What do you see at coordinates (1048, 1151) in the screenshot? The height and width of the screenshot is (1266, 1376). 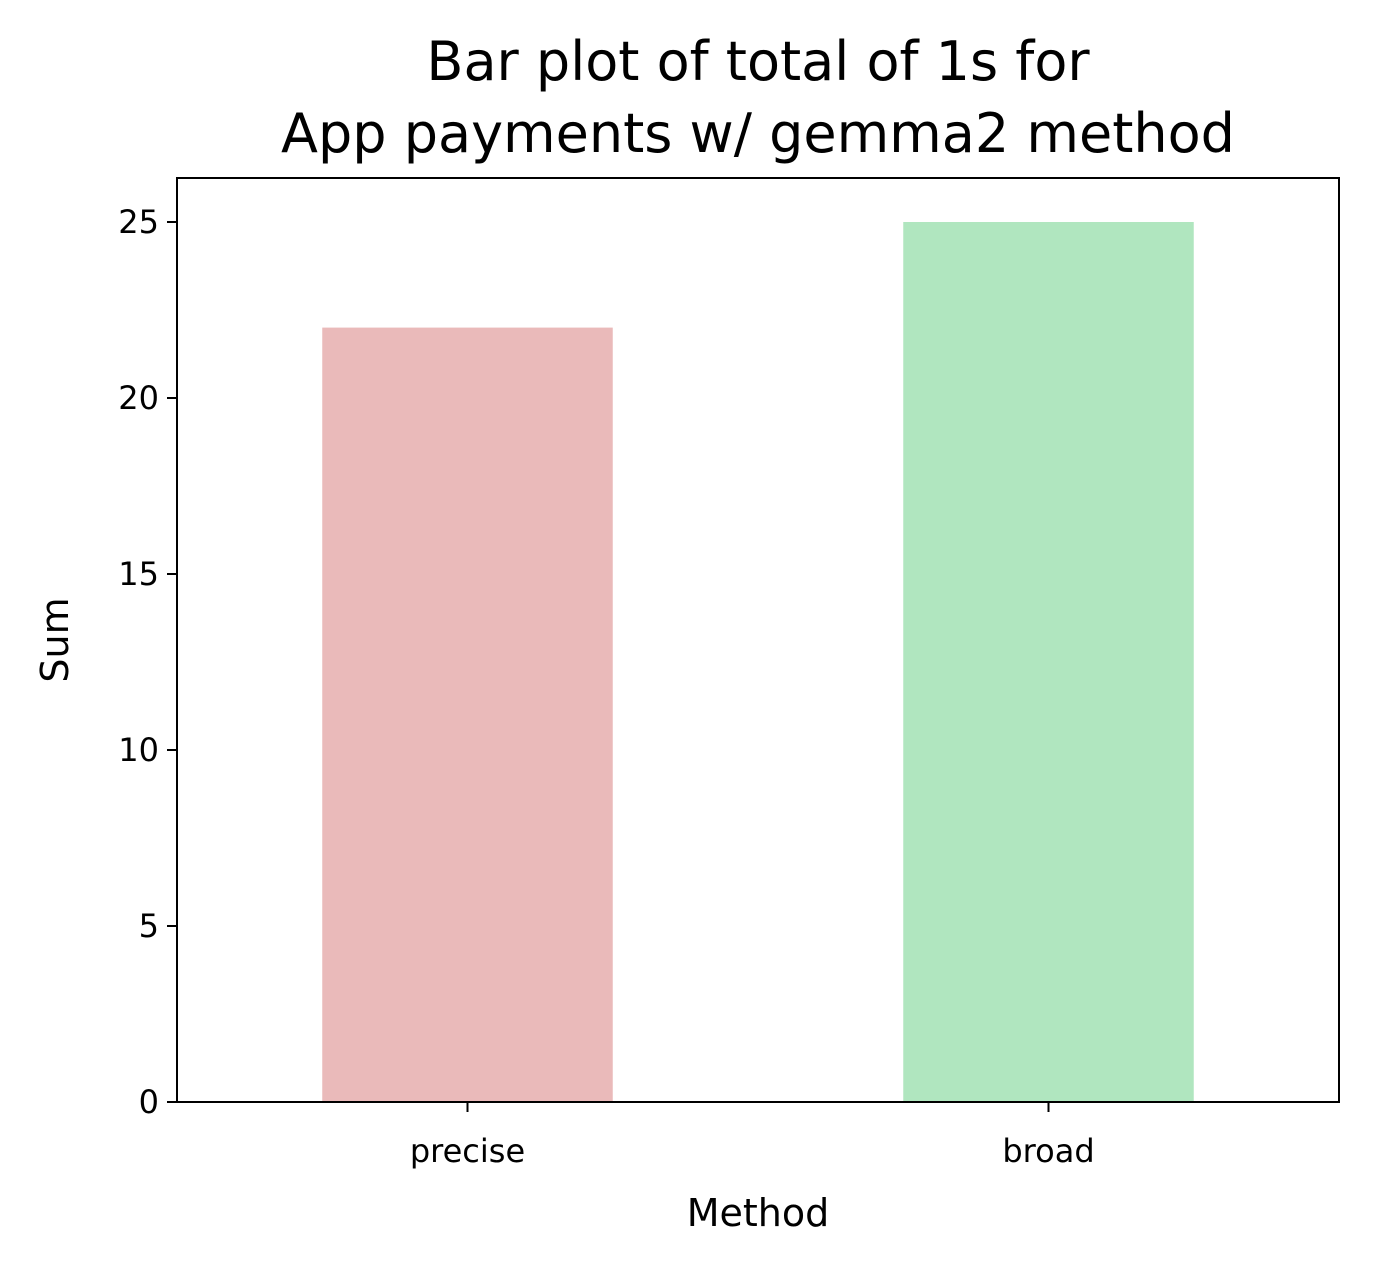 I see `x-tick-label-broad: broad` at bounding box center [1048, 1151].